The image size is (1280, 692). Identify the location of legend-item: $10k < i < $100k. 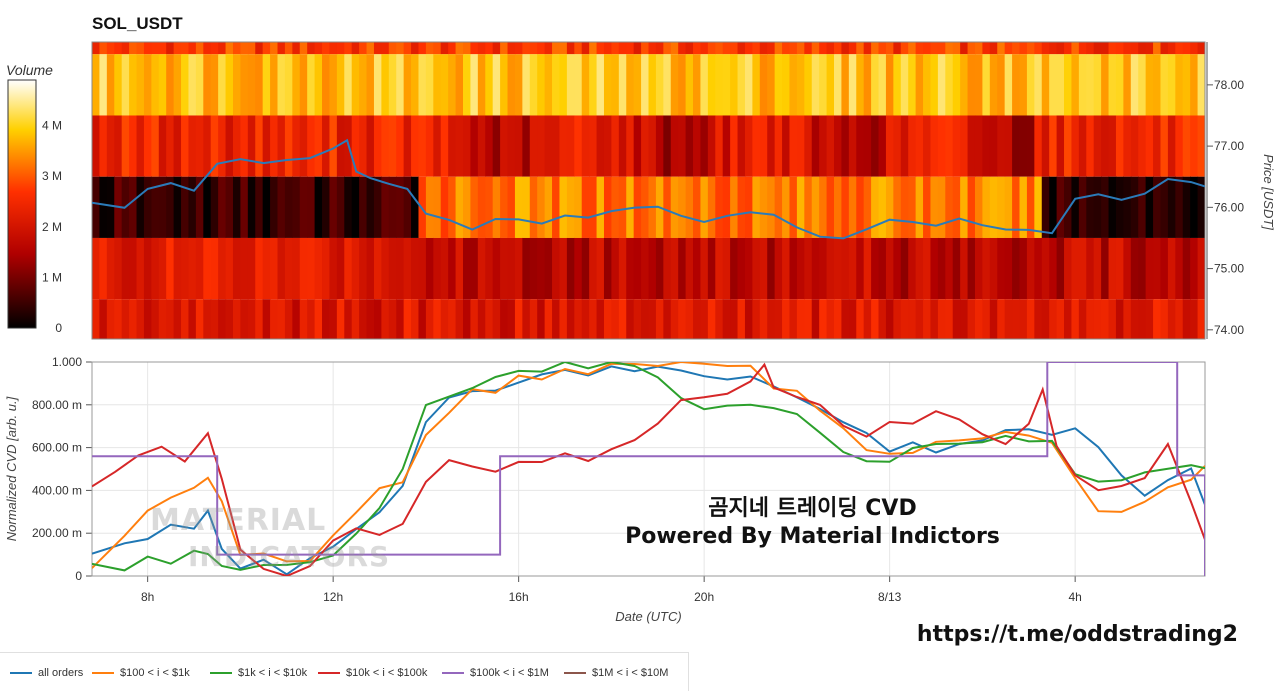
(372, 673).